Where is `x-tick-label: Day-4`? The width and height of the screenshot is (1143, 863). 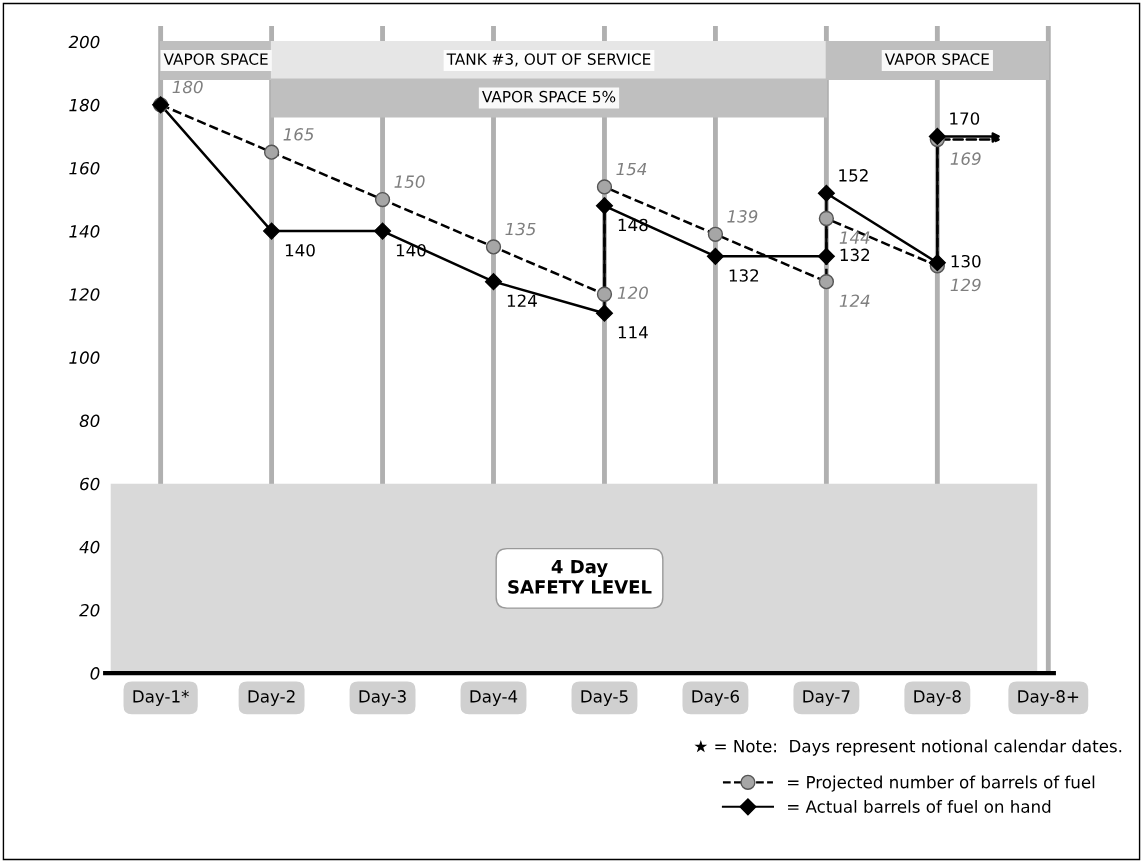 x-tick-label: Day-4 is located at coordinates (494, 698).